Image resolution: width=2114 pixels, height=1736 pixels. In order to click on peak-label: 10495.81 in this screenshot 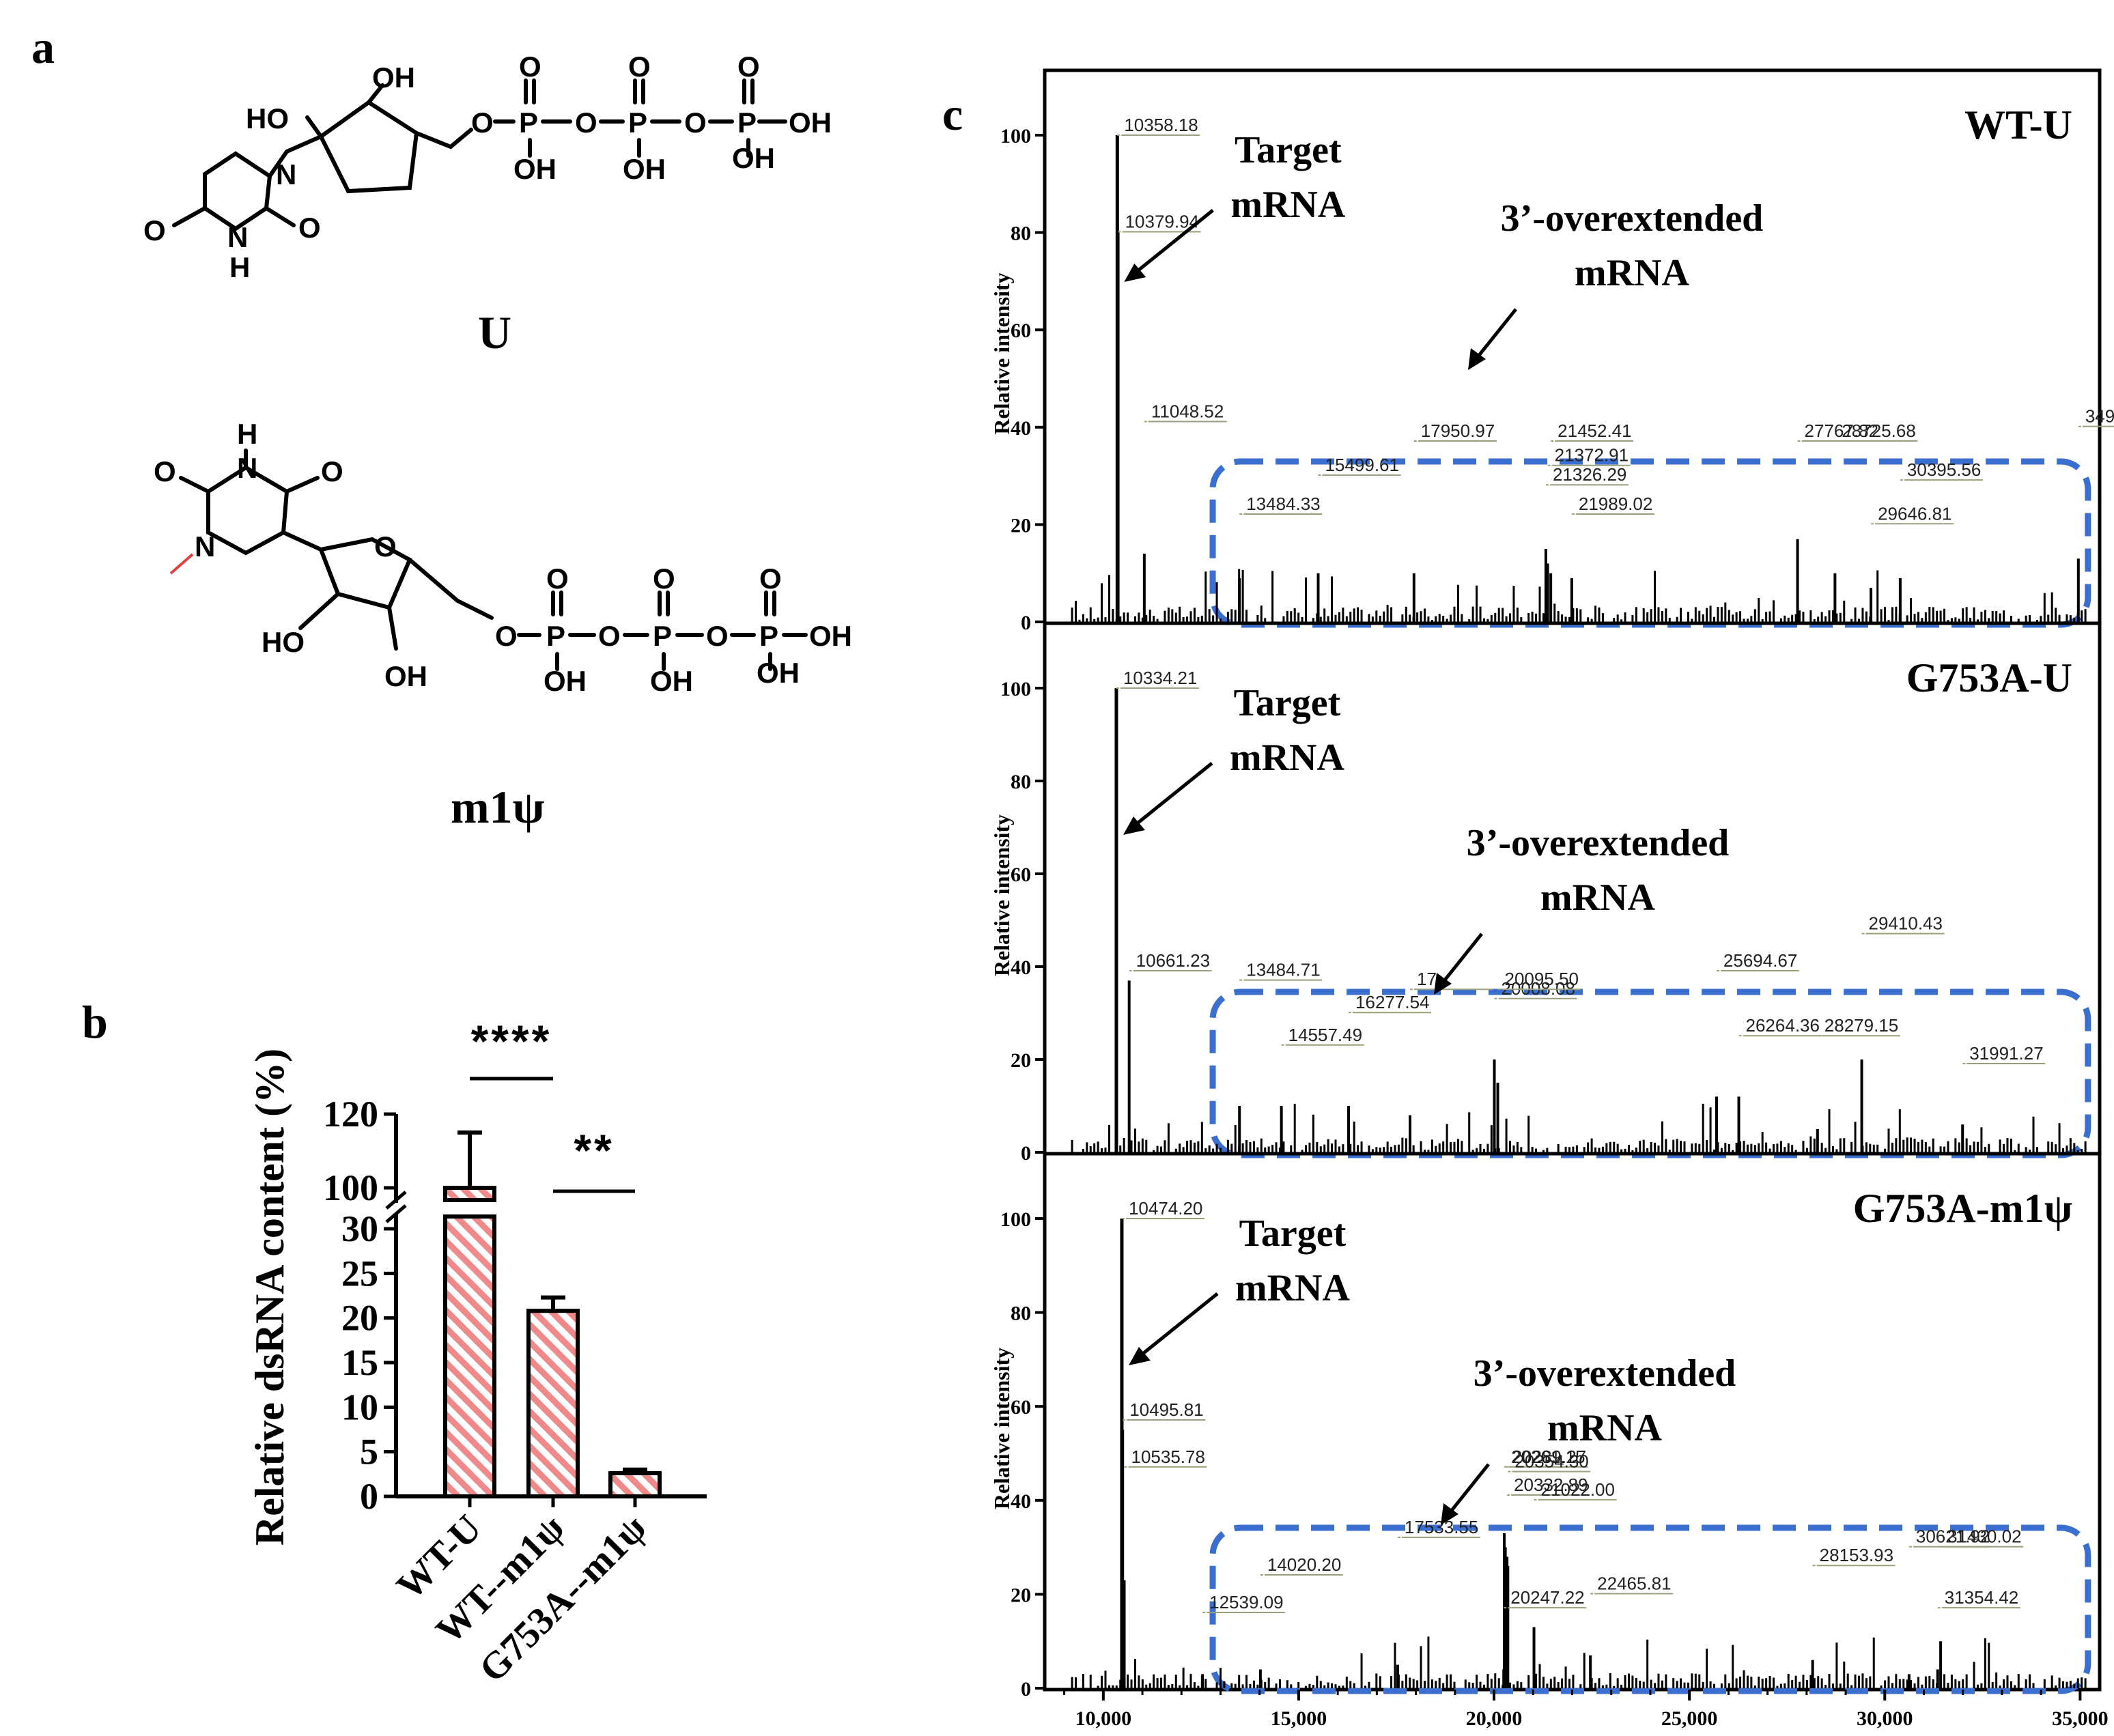, I will do `click(1166, 1409)`.